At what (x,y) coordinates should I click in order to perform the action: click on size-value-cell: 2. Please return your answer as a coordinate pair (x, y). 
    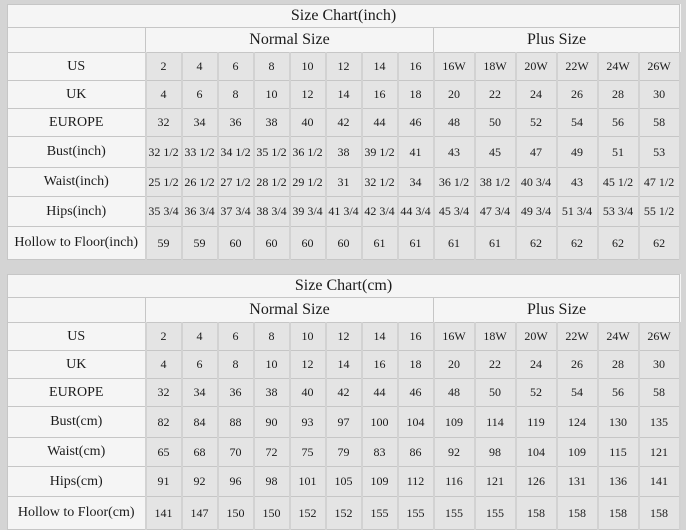
    Looking at the image, I should click on (163, 336).